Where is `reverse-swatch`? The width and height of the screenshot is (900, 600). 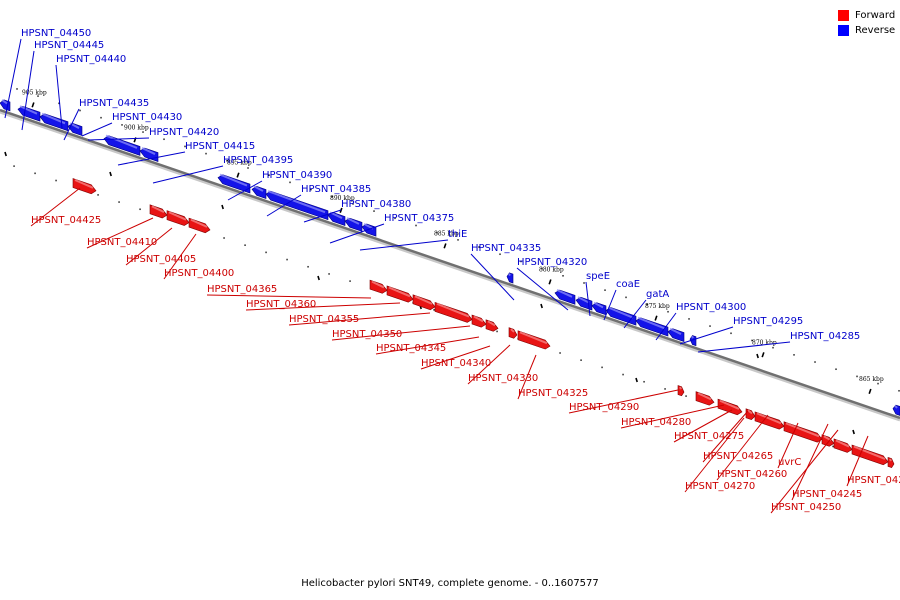 reverse-swatch is located at coordinates (843, 30).